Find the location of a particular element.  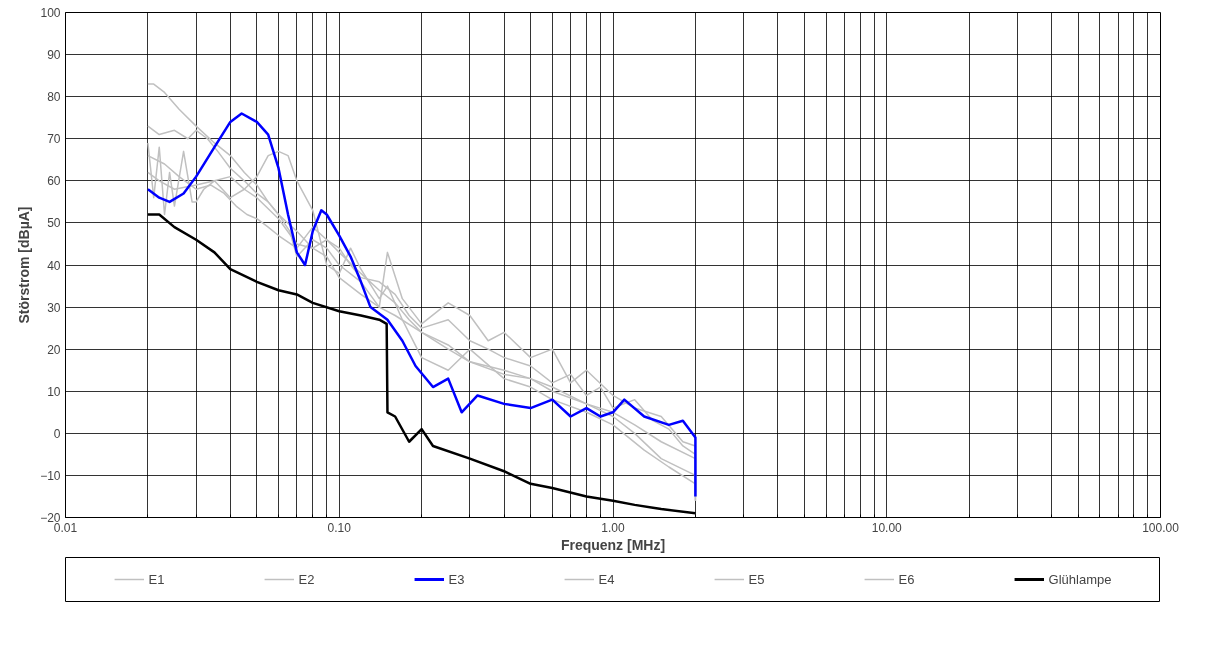

legend-label: E1 is located at coordinates (157, 579).